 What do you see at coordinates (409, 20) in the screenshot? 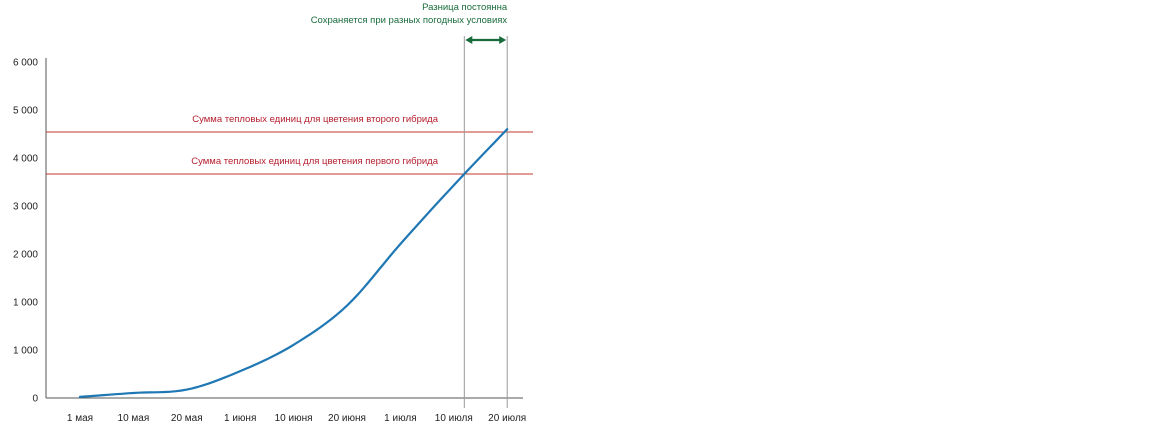
I see `annotation-subtitle: Сохраняется при разных погодных условиях` at bounding box center [409, 20].